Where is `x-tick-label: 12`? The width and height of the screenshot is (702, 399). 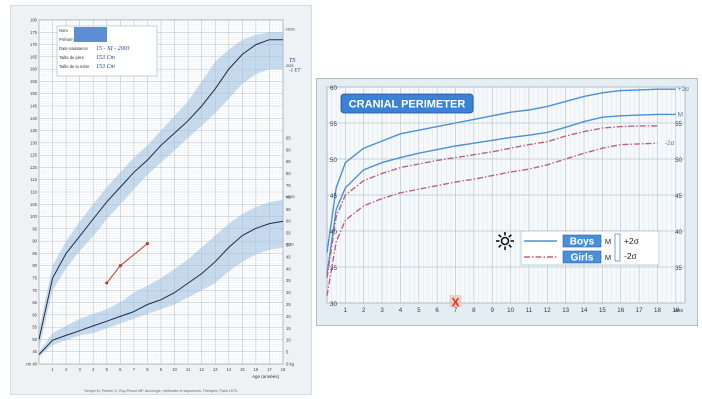
x-tick-label: 12 is located at coordinates (547, 310).